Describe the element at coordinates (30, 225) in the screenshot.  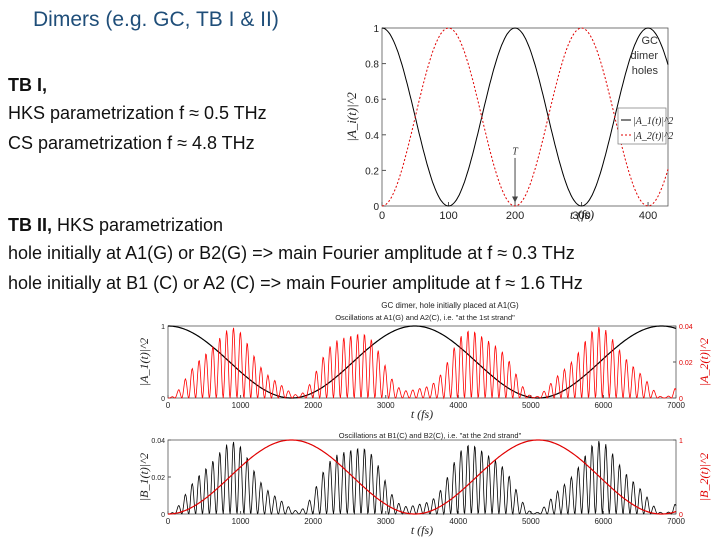
I see `tb2-heading: TB II,` at that location.